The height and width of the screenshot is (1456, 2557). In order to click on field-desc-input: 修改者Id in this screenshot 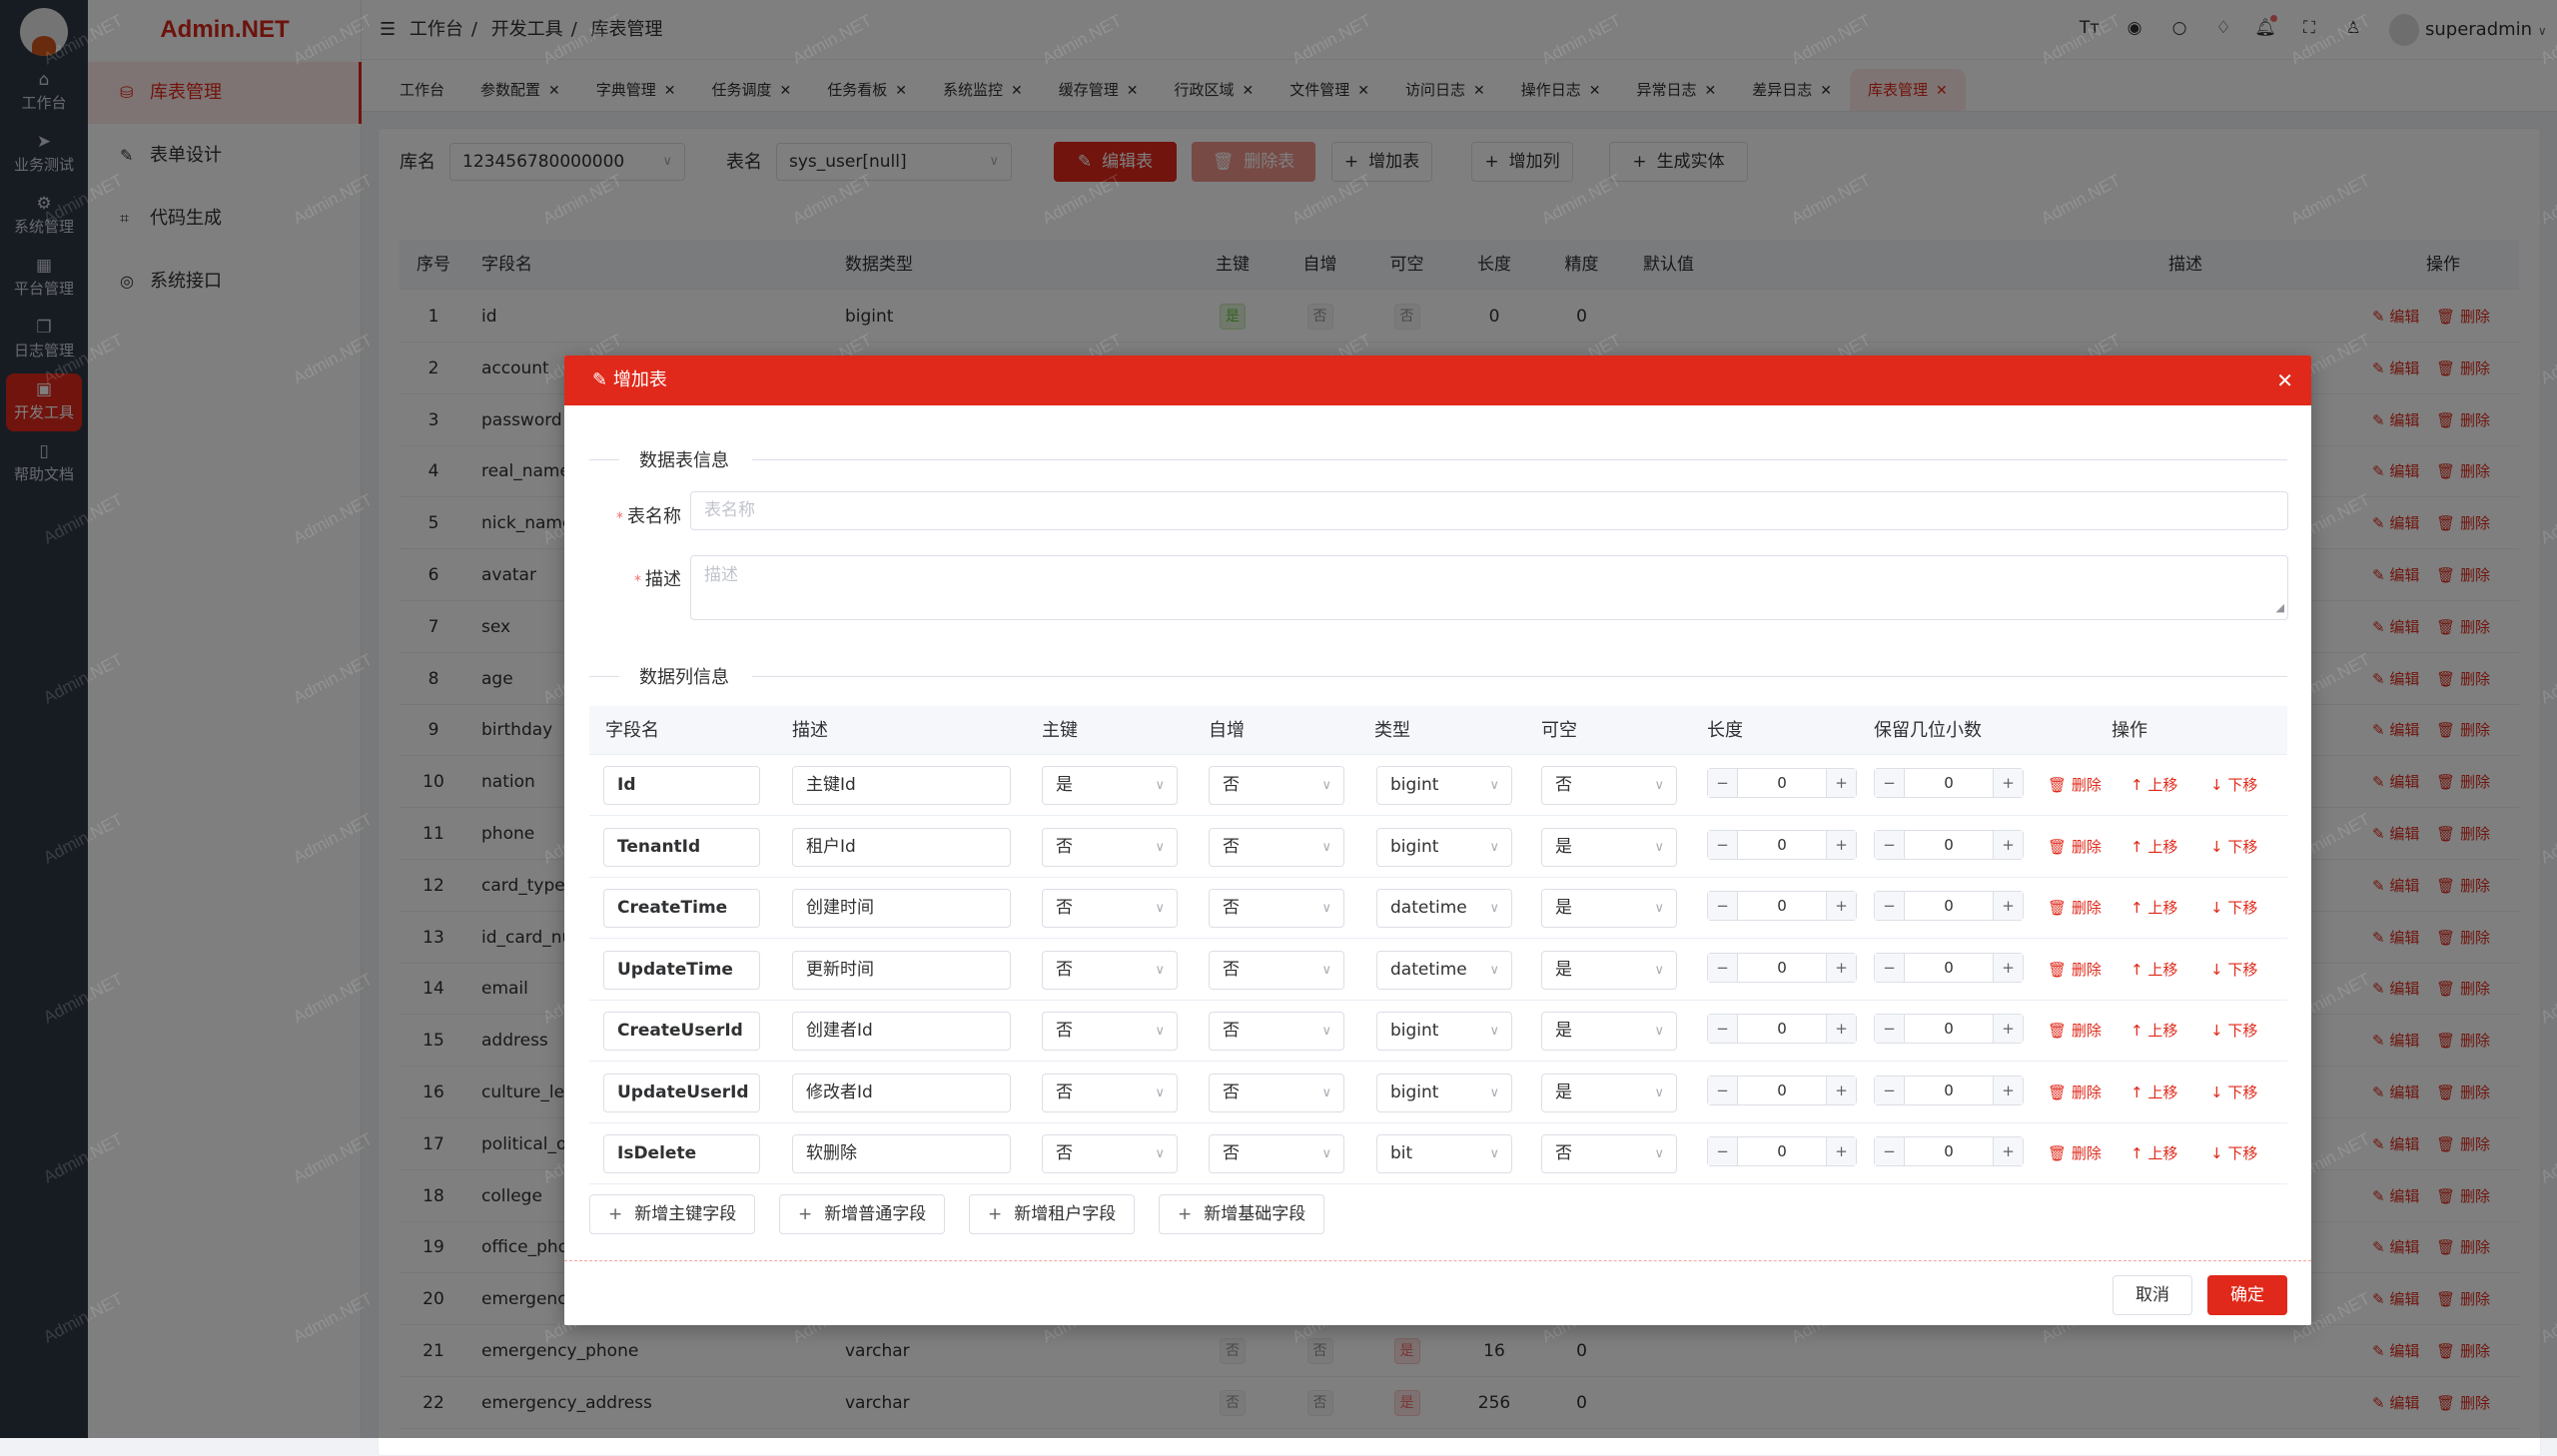, I will do `click(901, 1092)`.